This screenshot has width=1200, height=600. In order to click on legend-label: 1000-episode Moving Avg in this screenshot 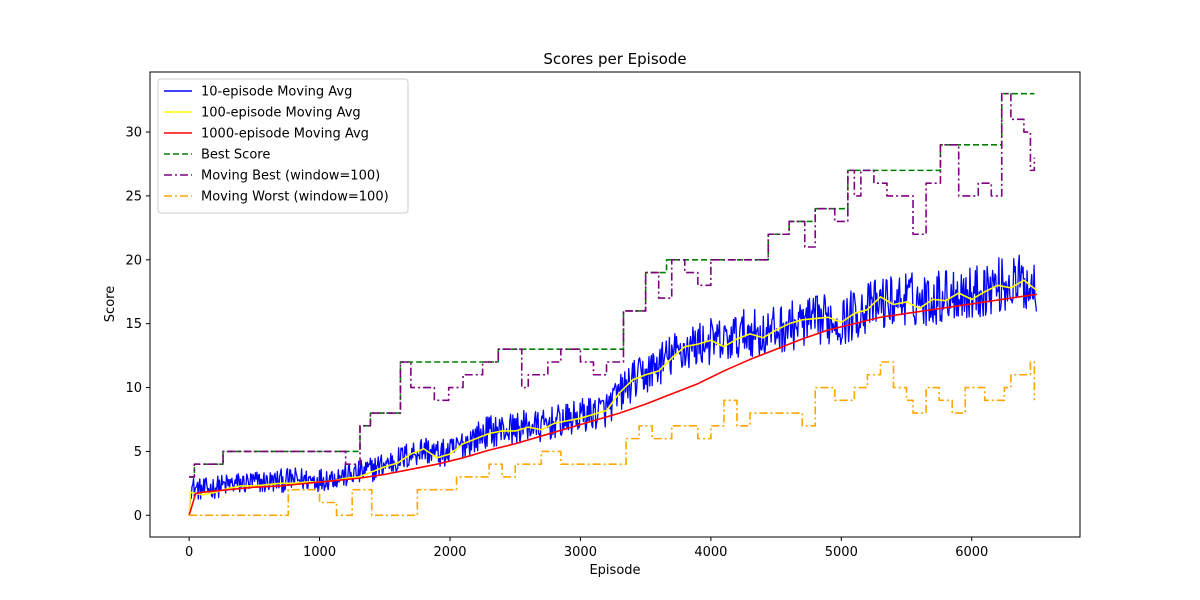, I will do `click(285, 134)`.